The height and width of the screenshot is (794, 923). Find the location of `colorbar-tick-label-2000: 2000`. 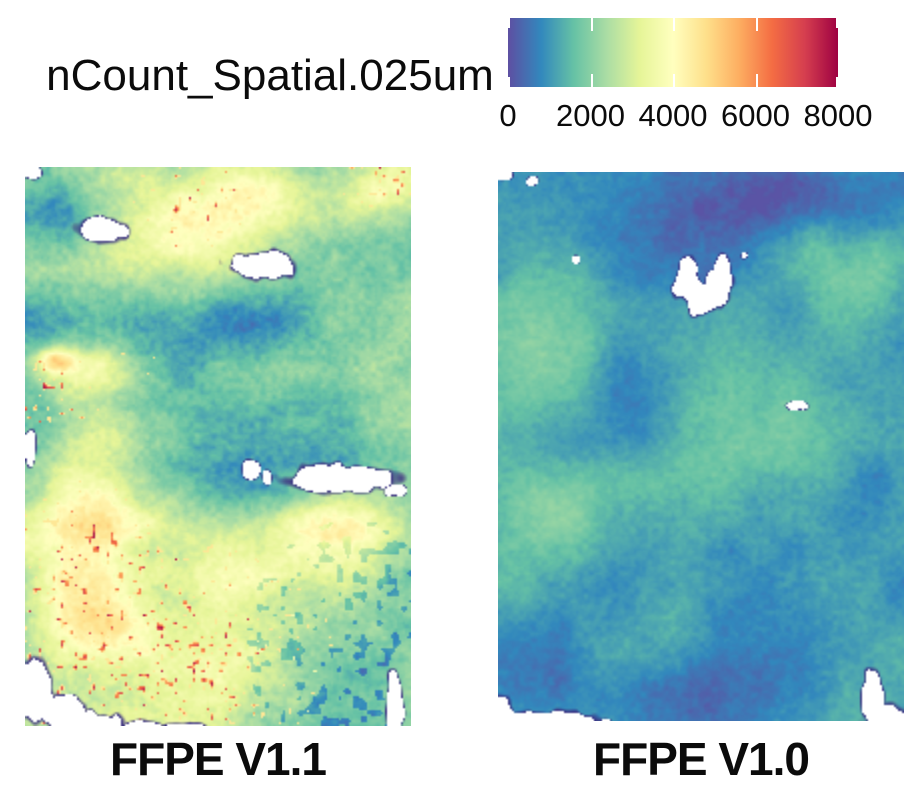

colorbar-tick-label-2000: 2000 is located at coordinates (590, 115).